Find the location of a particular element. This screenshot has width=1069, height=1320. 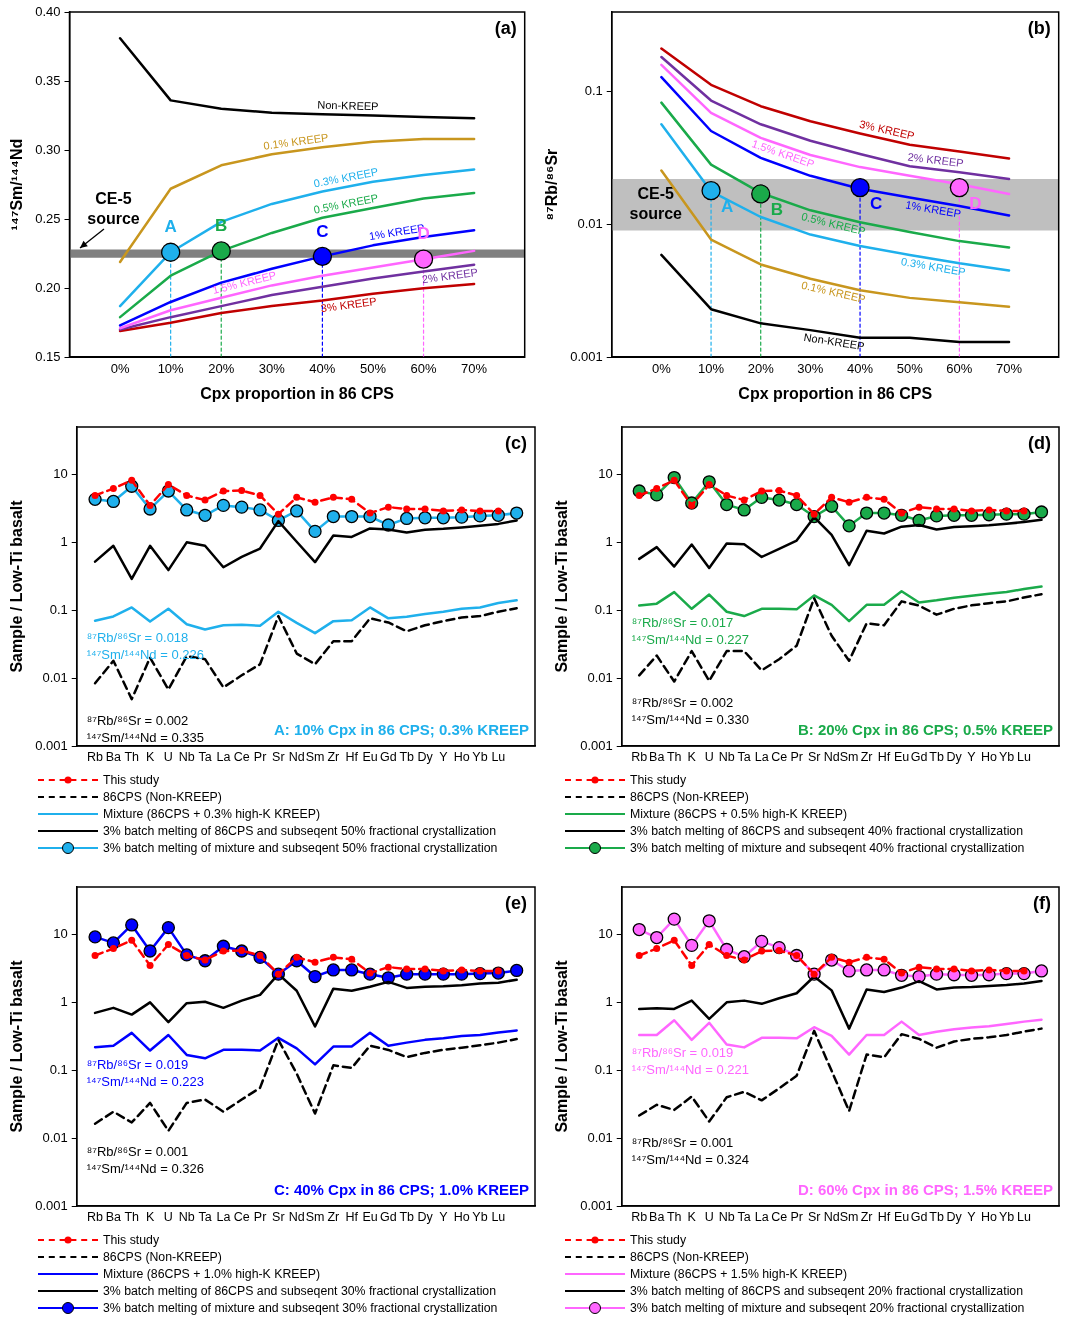

annotation: ¹⁴⁷Sm/¹⁴⁴Nd = 0.326 is located at coordinates (145, 1169).